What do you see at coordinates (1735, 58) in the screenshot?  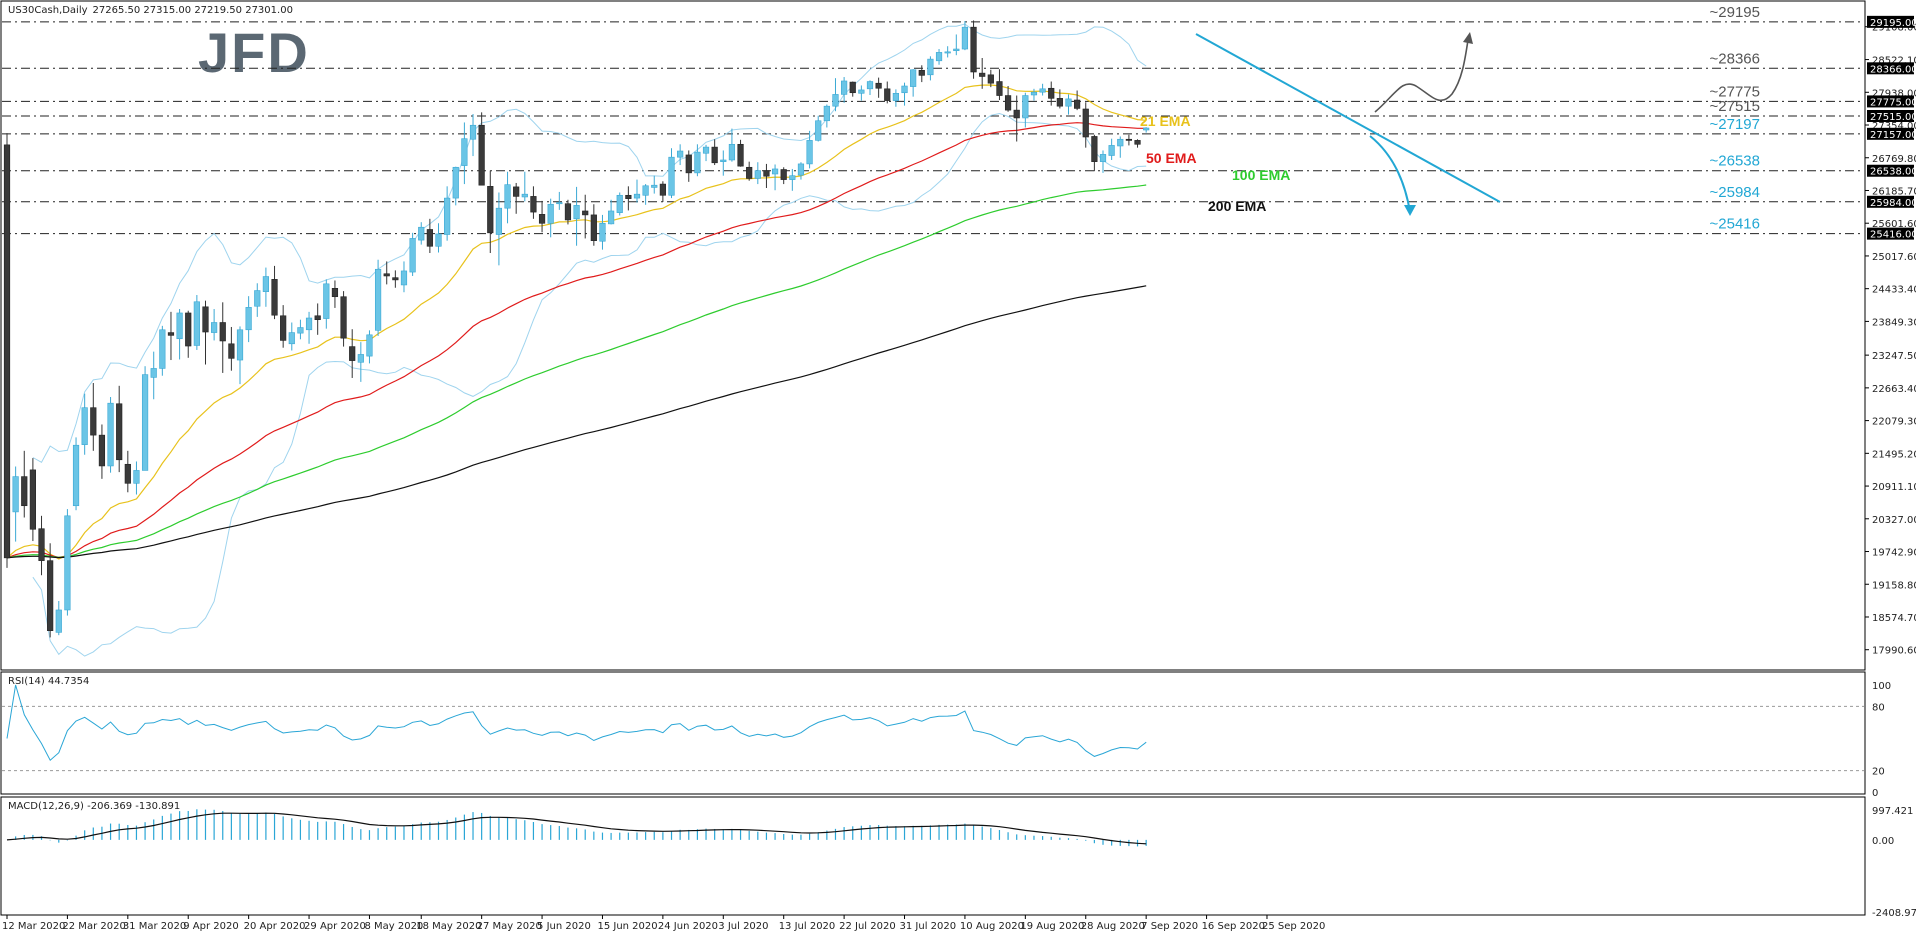 I see `level-label: ~28366` at bounding box center [1735, 58].